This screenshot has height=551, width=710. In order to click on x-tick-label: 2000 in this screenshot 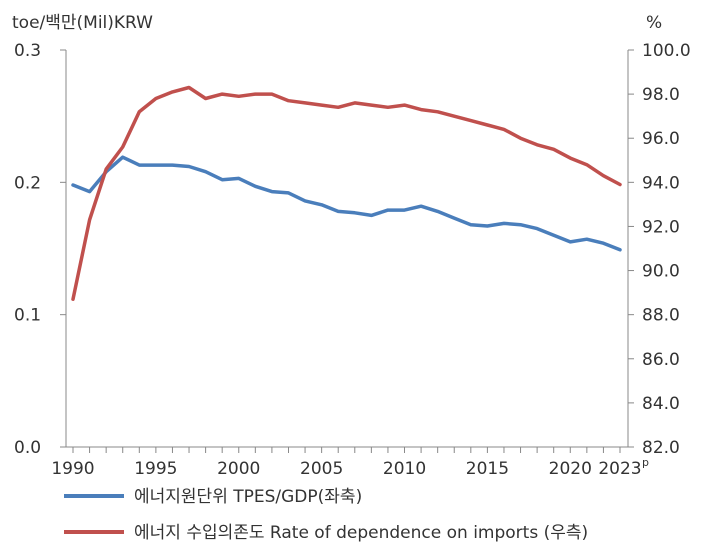, I will do `click(238, 469)`.